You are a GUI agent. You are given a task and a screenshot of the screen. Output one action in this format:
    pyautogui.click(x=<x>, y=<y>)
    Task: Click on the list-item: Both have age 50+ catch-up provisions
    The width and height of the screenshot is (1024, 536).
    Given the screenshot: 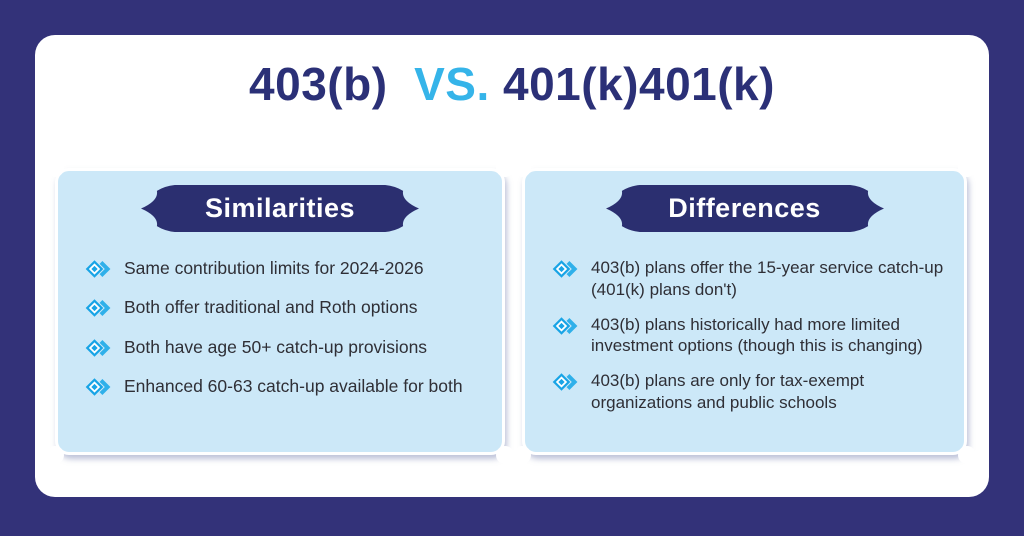 What is the action you would take?
    pyautogui.click(x=287, y=347)
    